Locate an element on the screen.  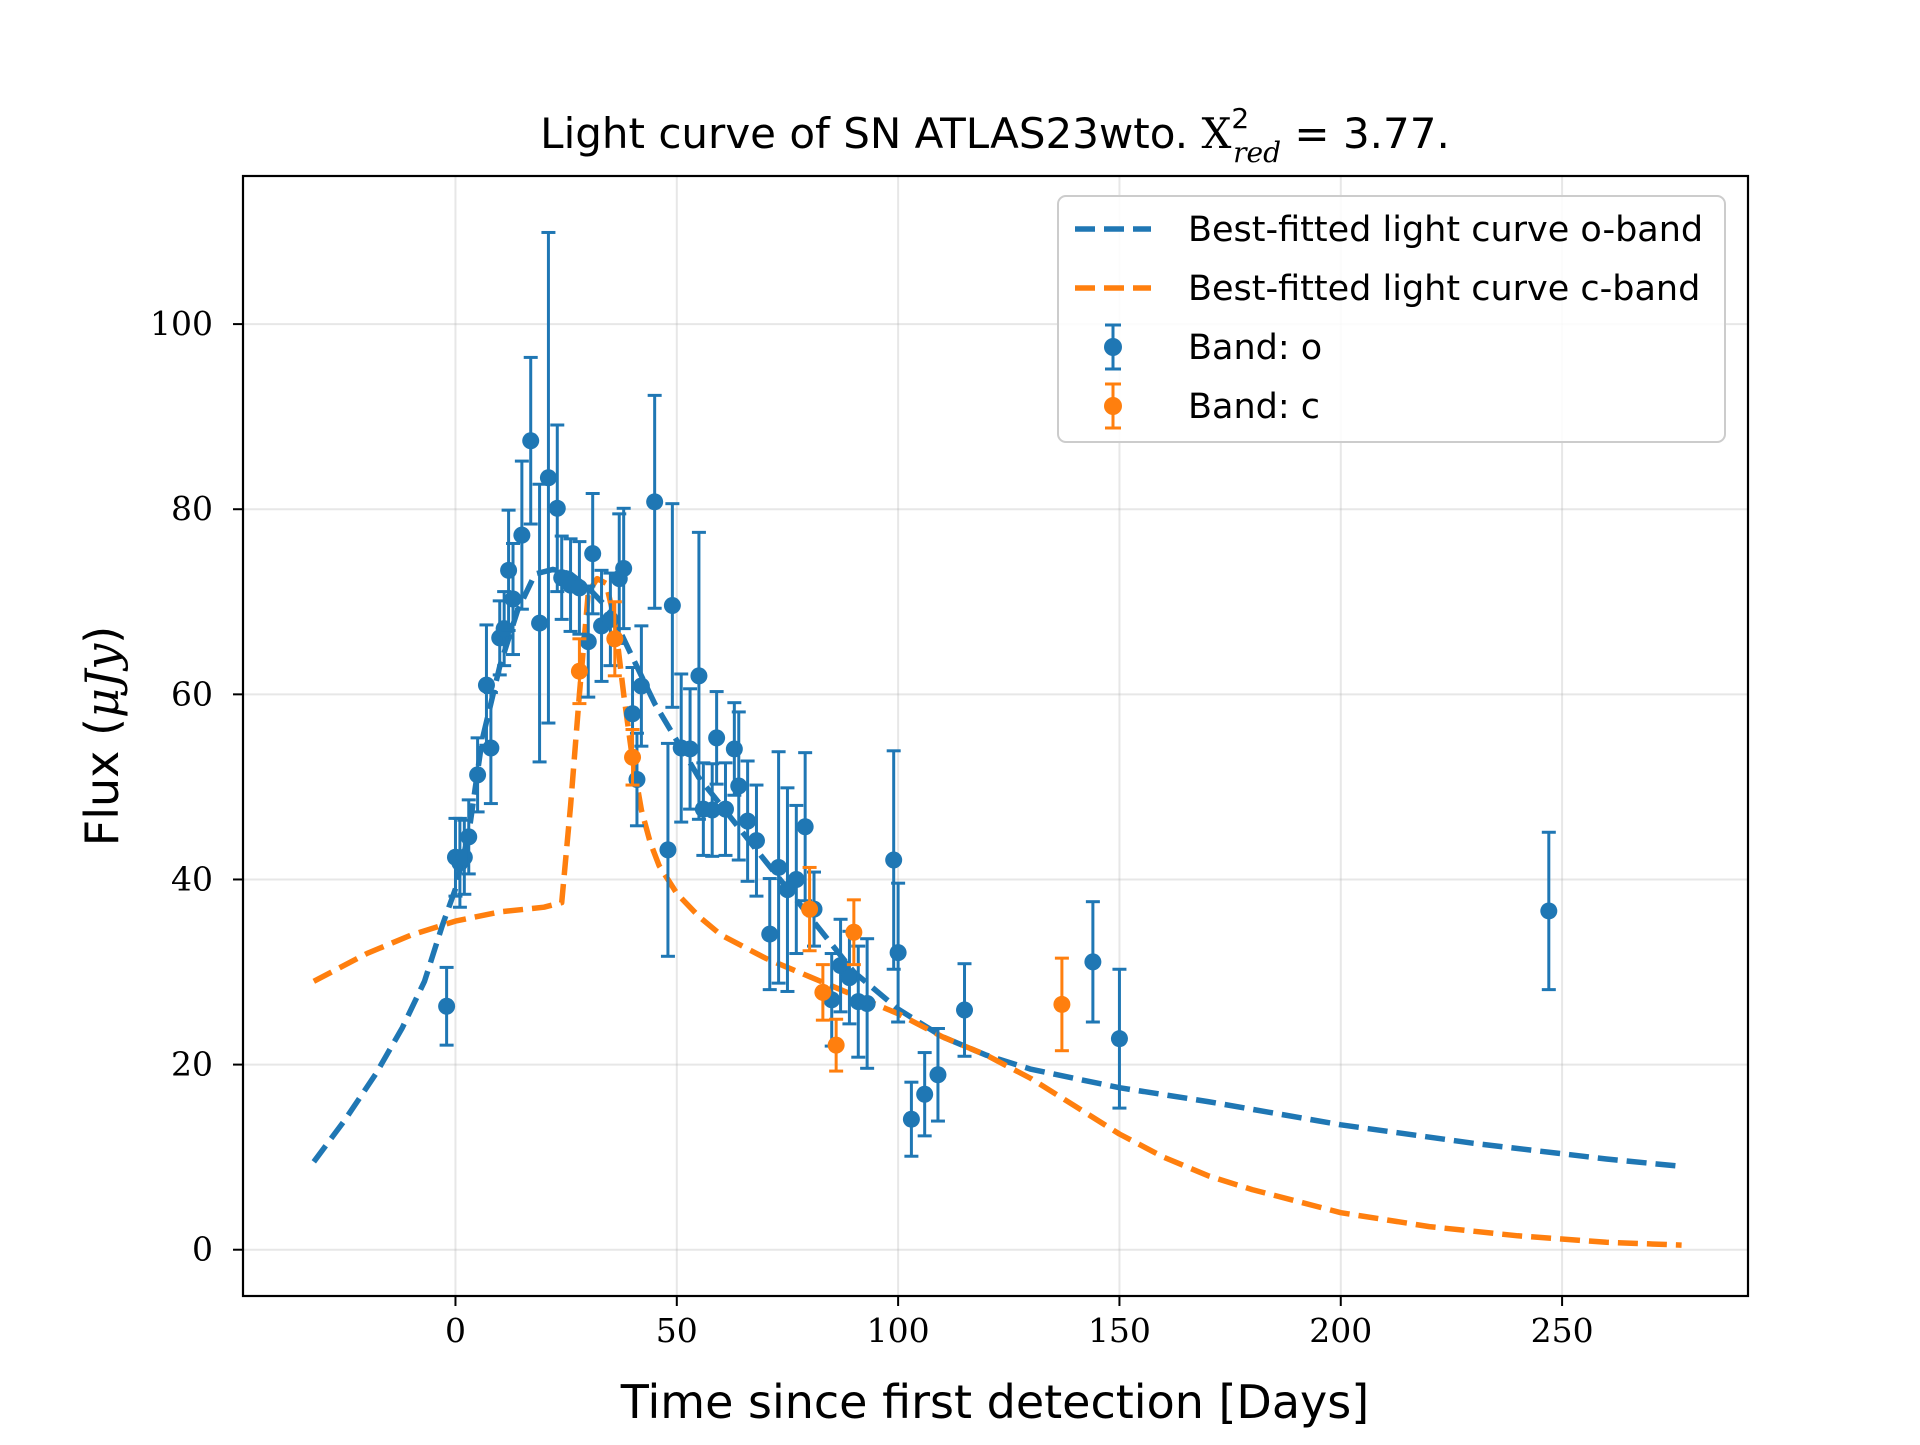
legend-label-o-points: Band: o is located at coordinates (1255, 348).